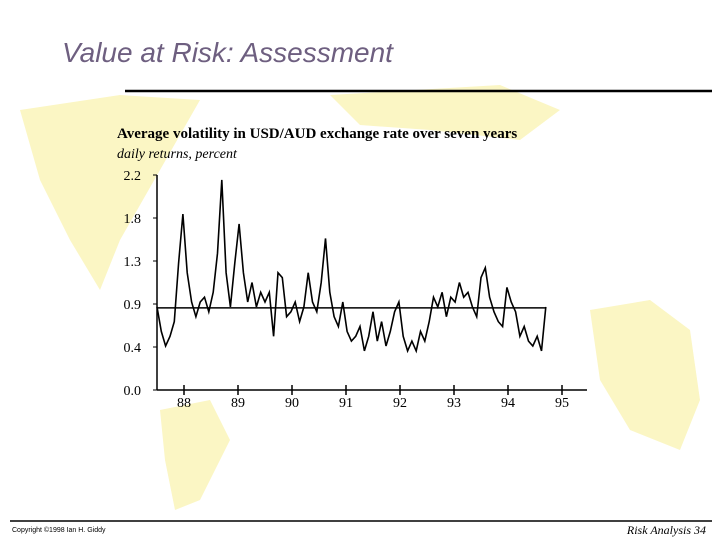 Image resolution: width=720 pixels, height=540 pixels. Describe the element at coordinates (666, 530) in the screenshot. I see `slide-number: Risk Analysis 34` at that location.